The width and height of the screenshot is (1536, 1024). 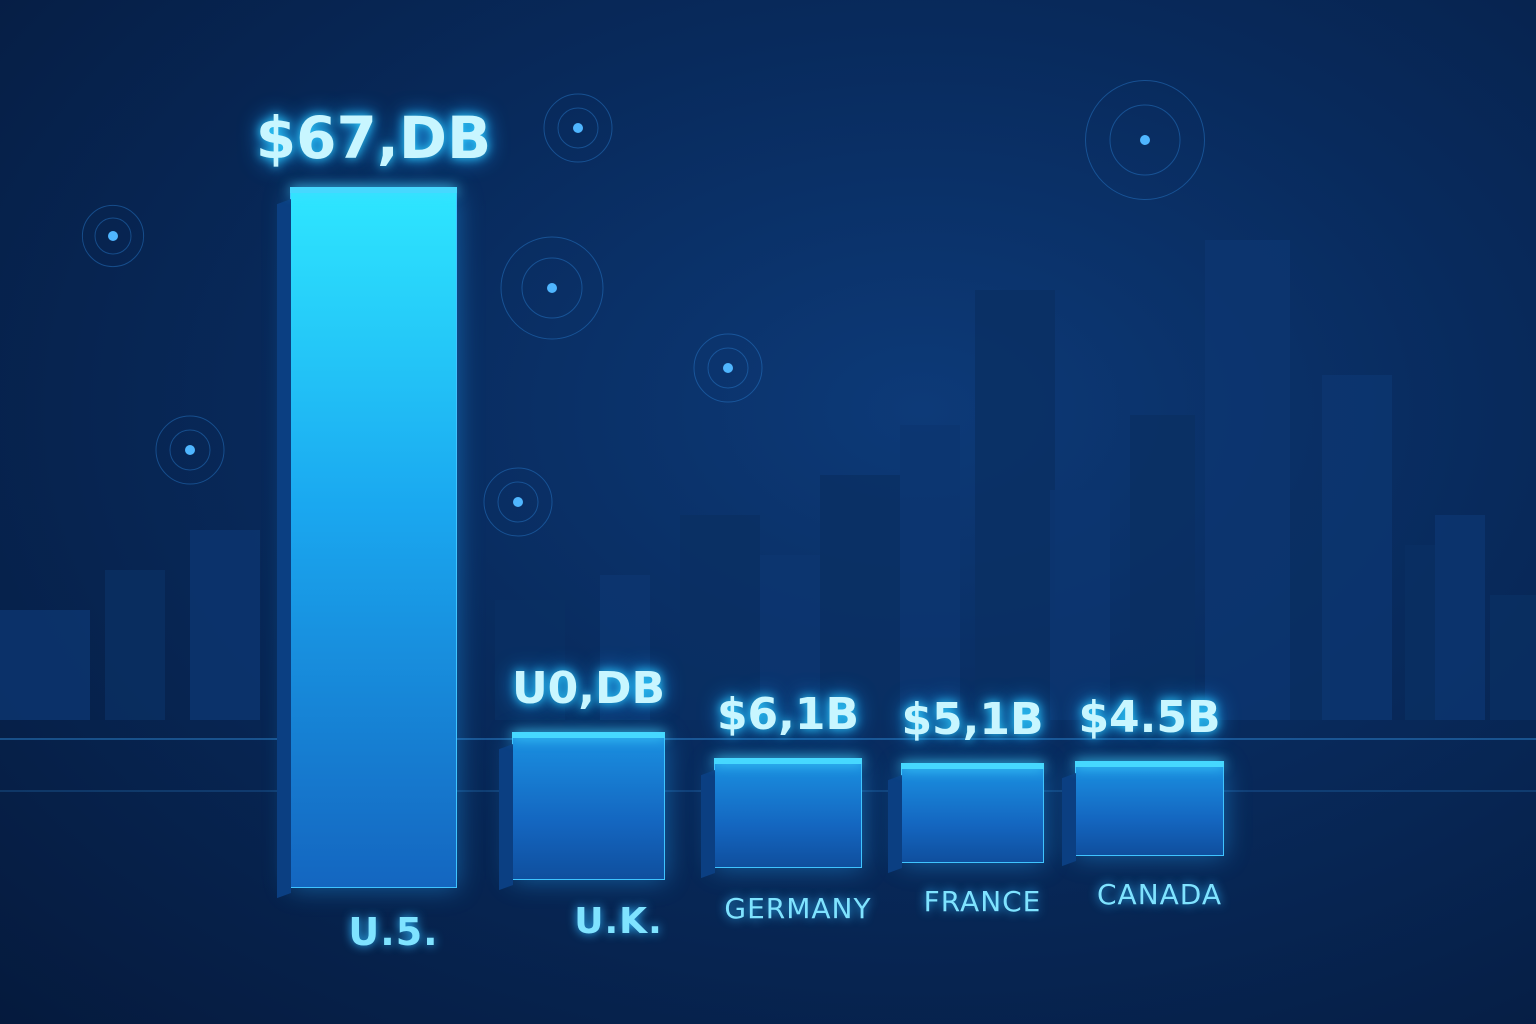 I want to click on value-label: $5,1B, so click(x=972, y=719).